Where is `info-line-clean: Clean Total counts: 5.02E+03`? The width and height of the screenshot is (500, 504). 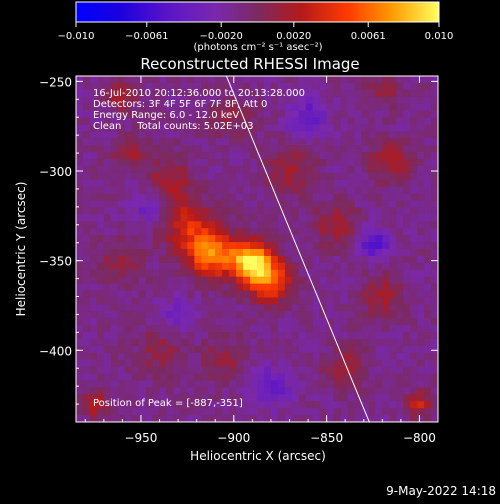
info-line-clean: Clean Total counts: 5.02E+03 is located at coordinates (173, 126).